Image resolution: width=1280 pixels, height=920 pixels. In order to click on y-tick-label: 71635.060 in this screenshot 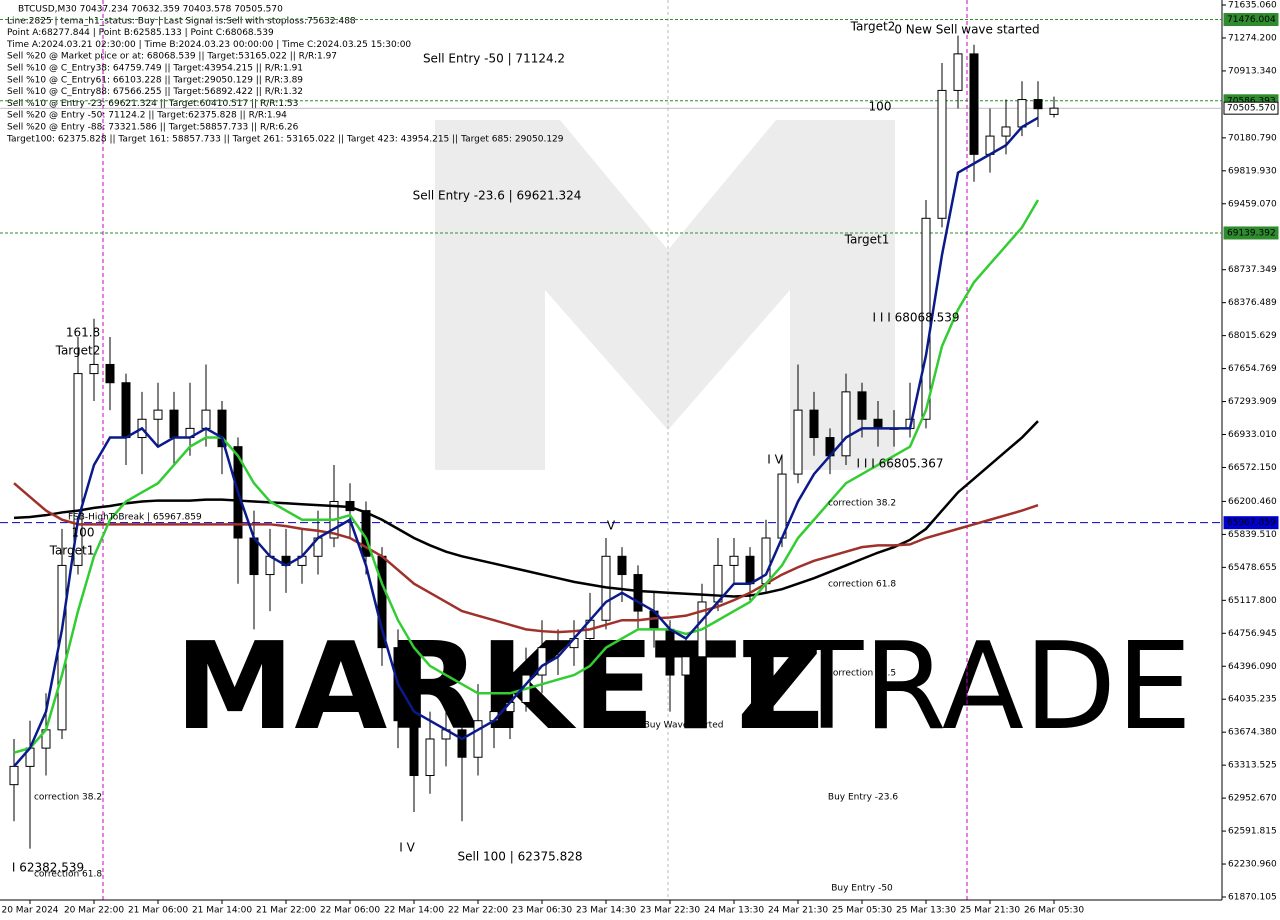, I will do `click(1252, 6)`.